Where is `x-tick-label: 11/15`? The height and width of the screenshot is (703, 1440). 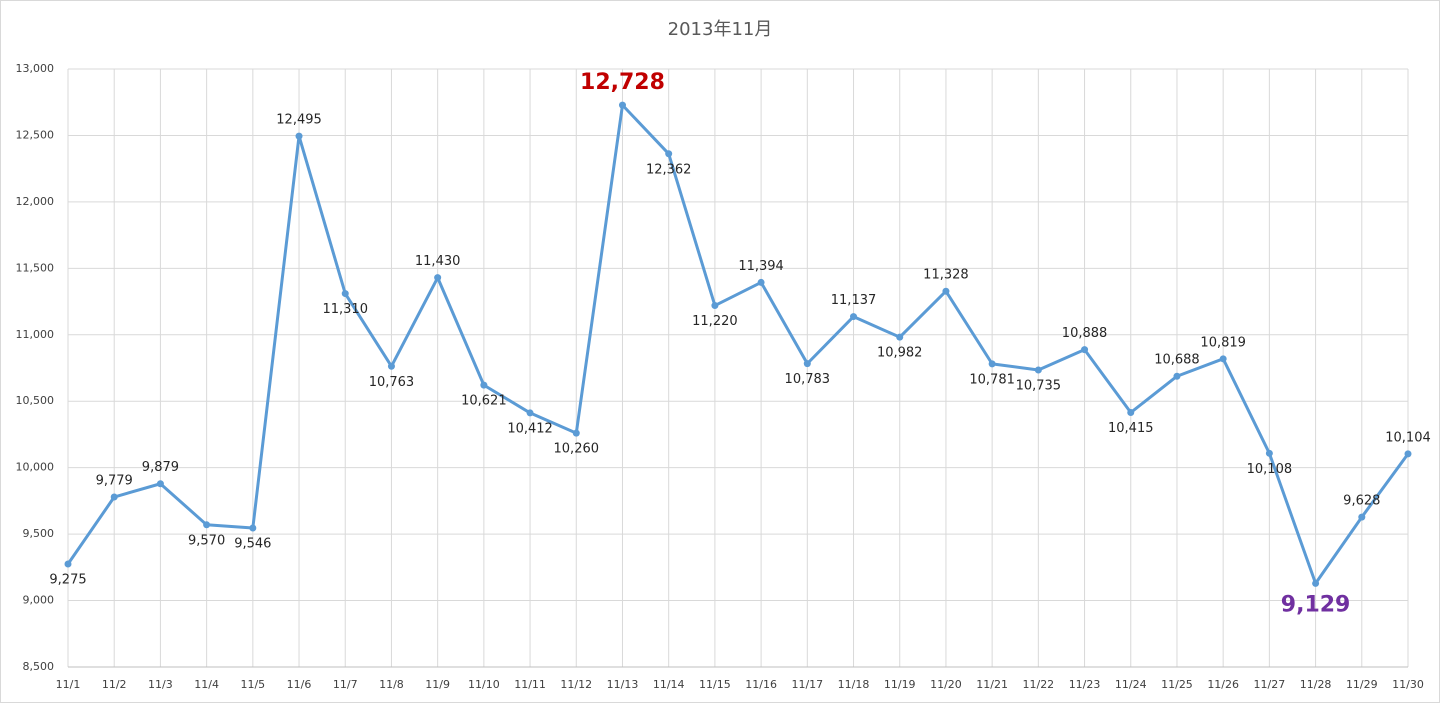 x-tick-label: 11/15 is located at coordinates (715, 684).